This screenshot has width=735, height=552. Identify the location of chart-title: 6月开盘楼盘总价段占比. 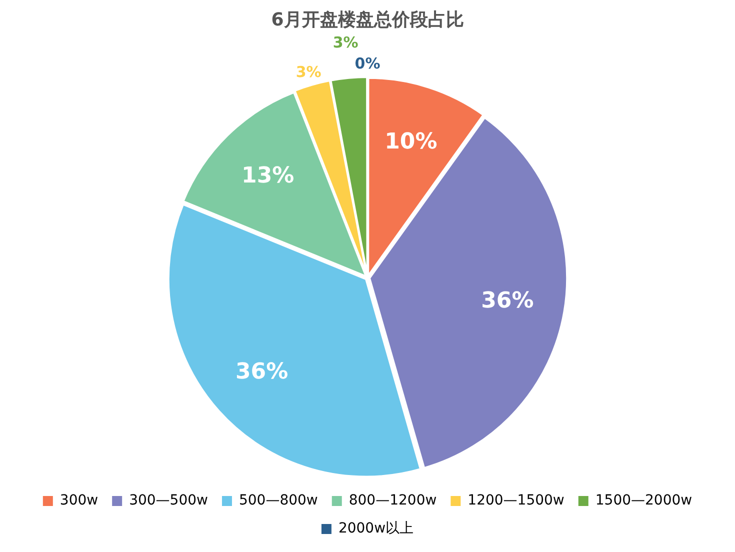
(367, 19).